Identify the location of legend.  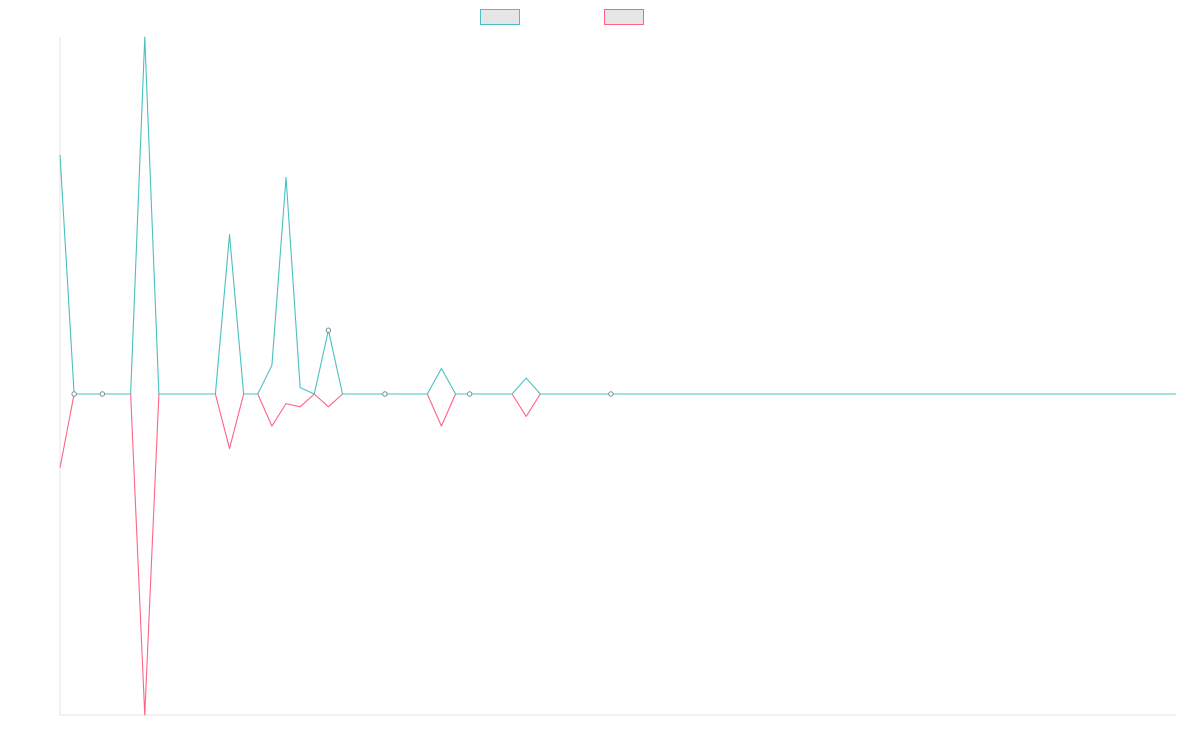
(600, 18).